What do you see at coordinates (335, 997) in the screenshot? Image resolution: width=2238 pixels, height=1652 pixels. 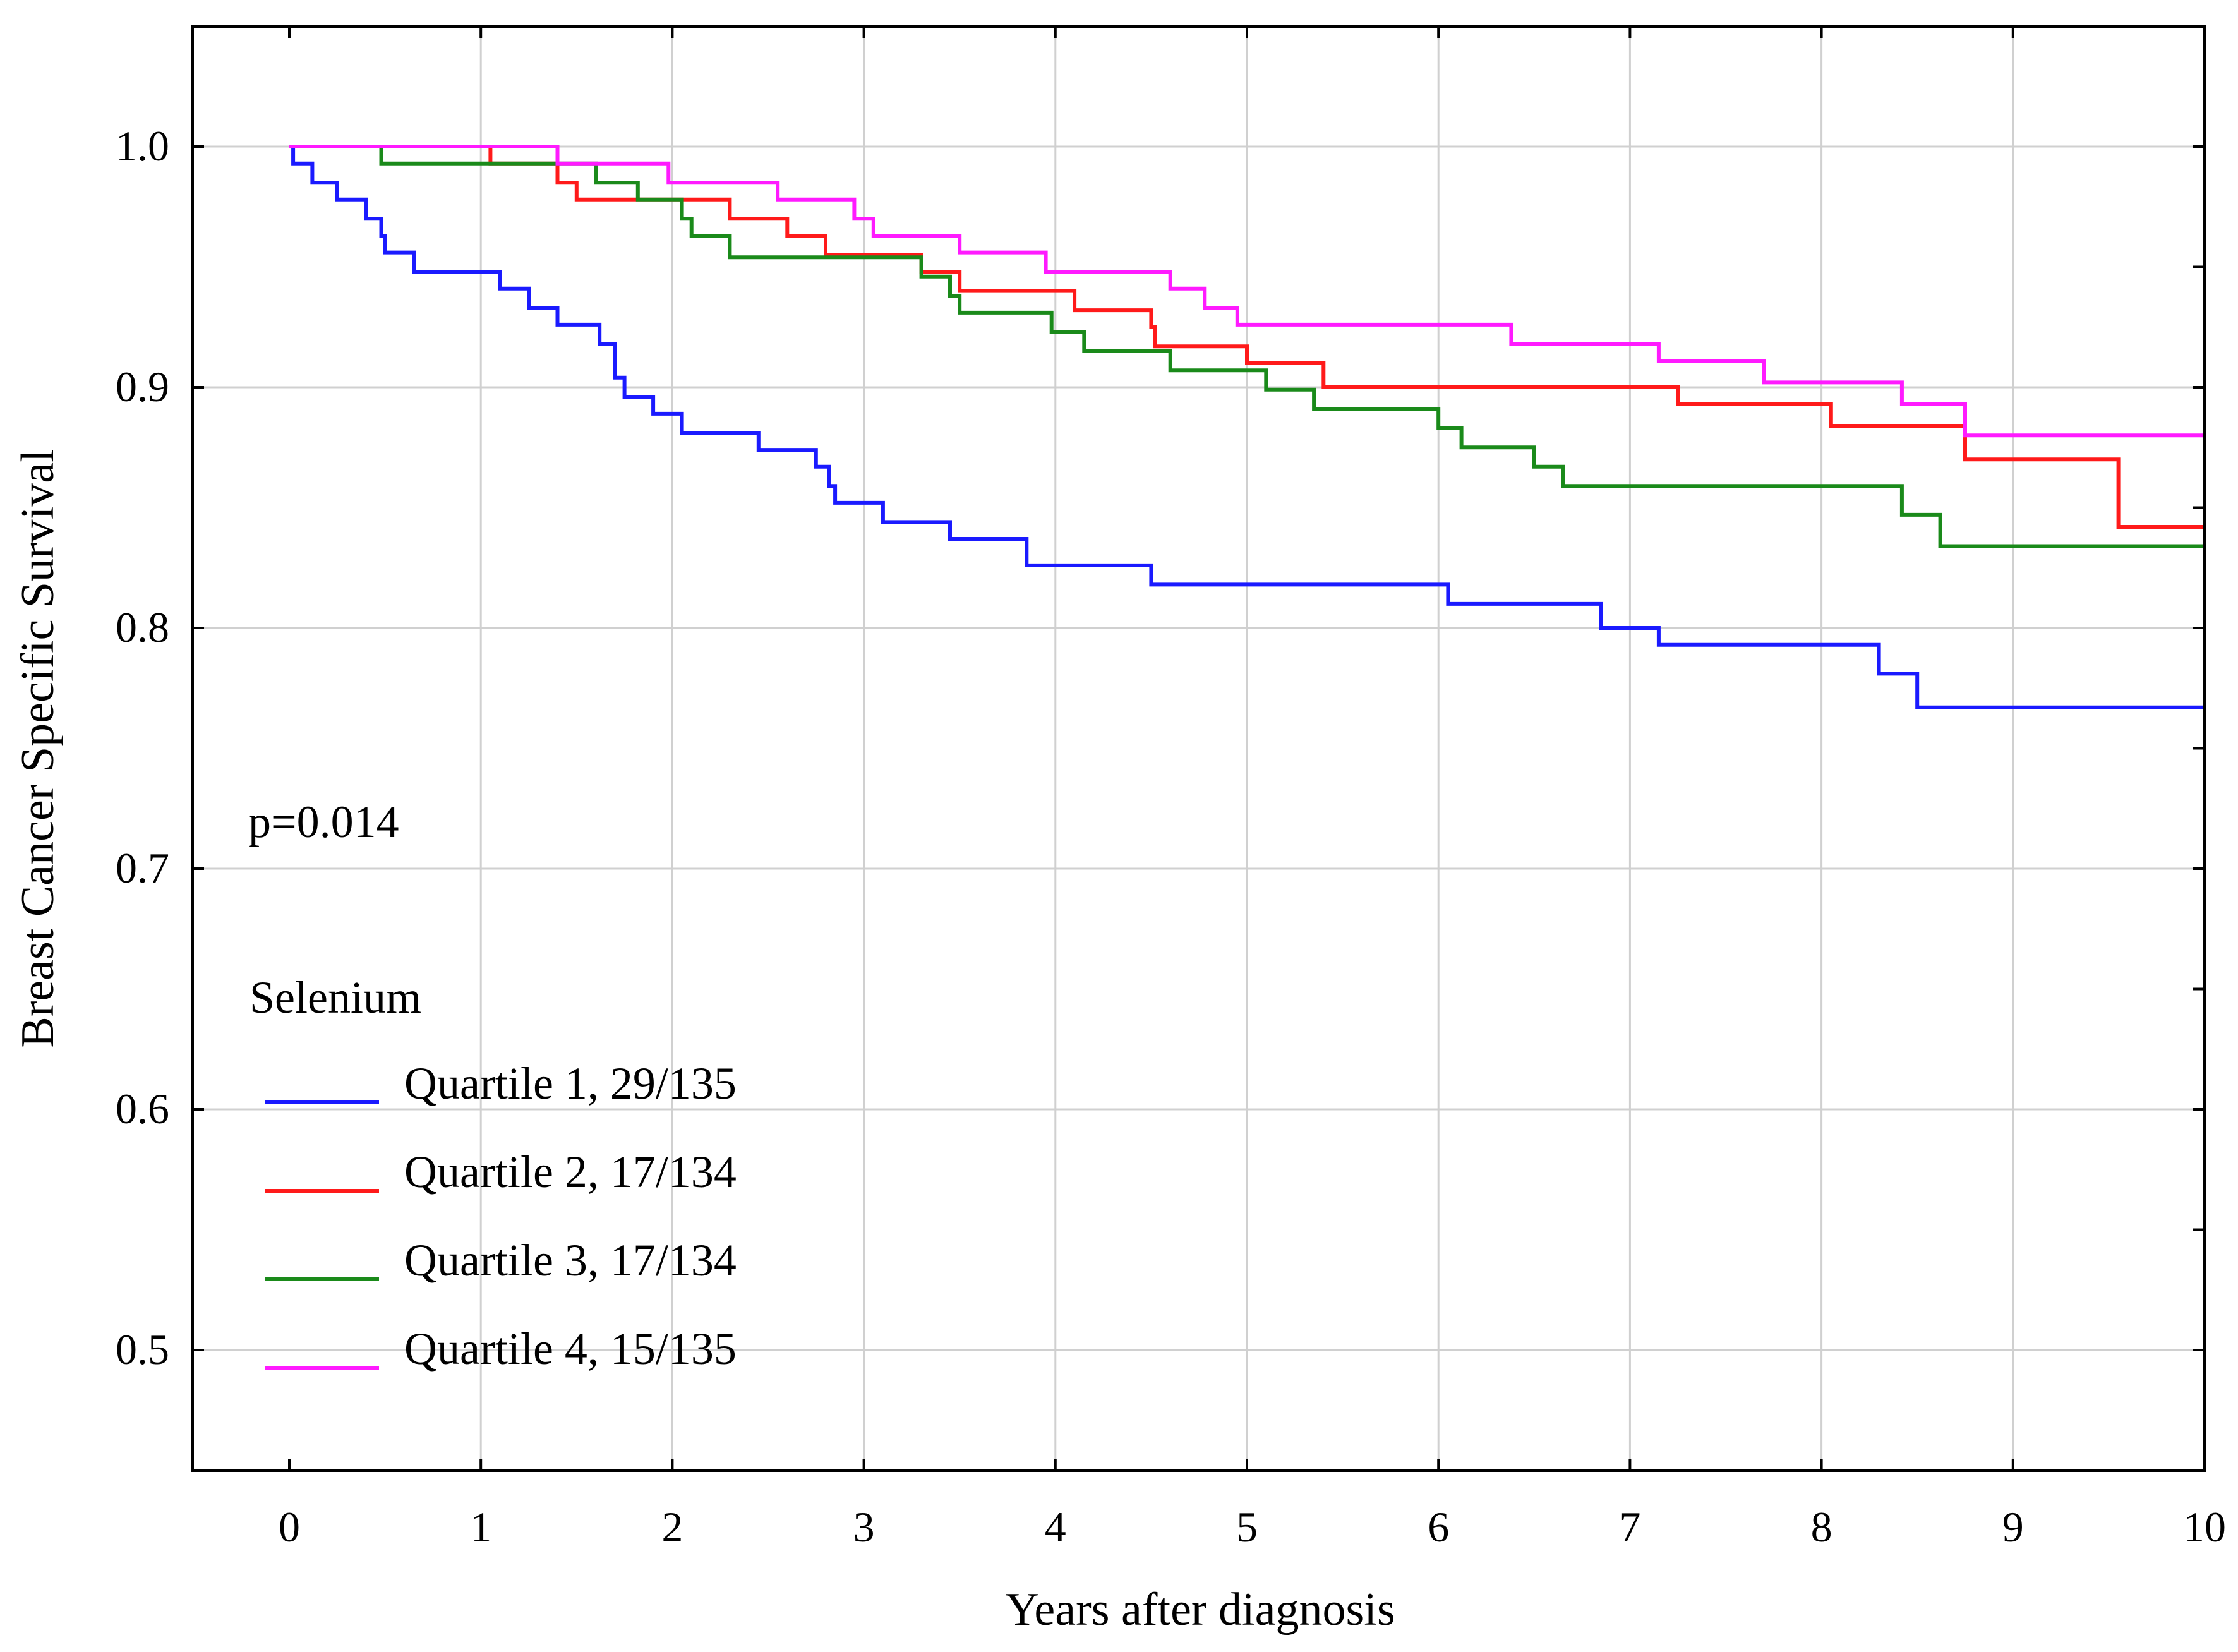 I see `legend-title: Selenium` at bounding box center [335, 997].